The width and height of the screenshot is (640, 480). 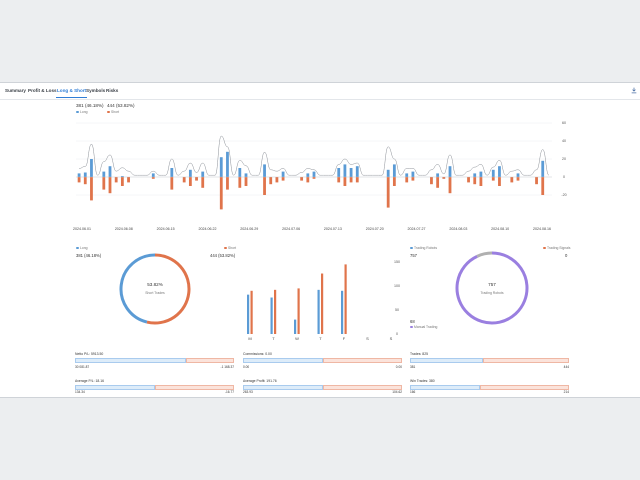 What do you see at coordinates (397, 286) in the screenshot?
I see `y-tick-label: 100` at bounding box center [397, 286].